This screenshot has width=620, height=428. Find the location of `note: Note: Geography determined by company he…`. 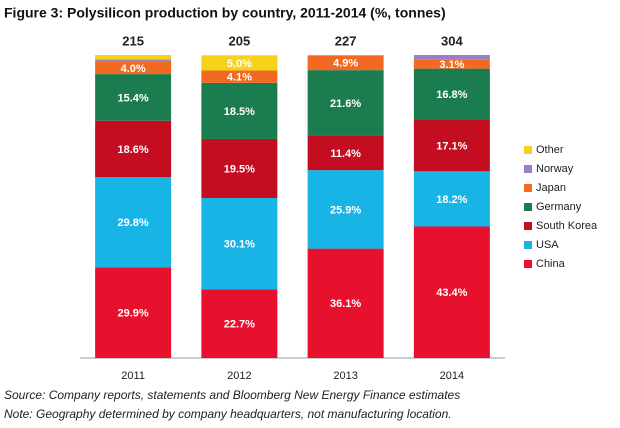

note: Note: Geography determined by company he… is located at coordinates (228, 414).